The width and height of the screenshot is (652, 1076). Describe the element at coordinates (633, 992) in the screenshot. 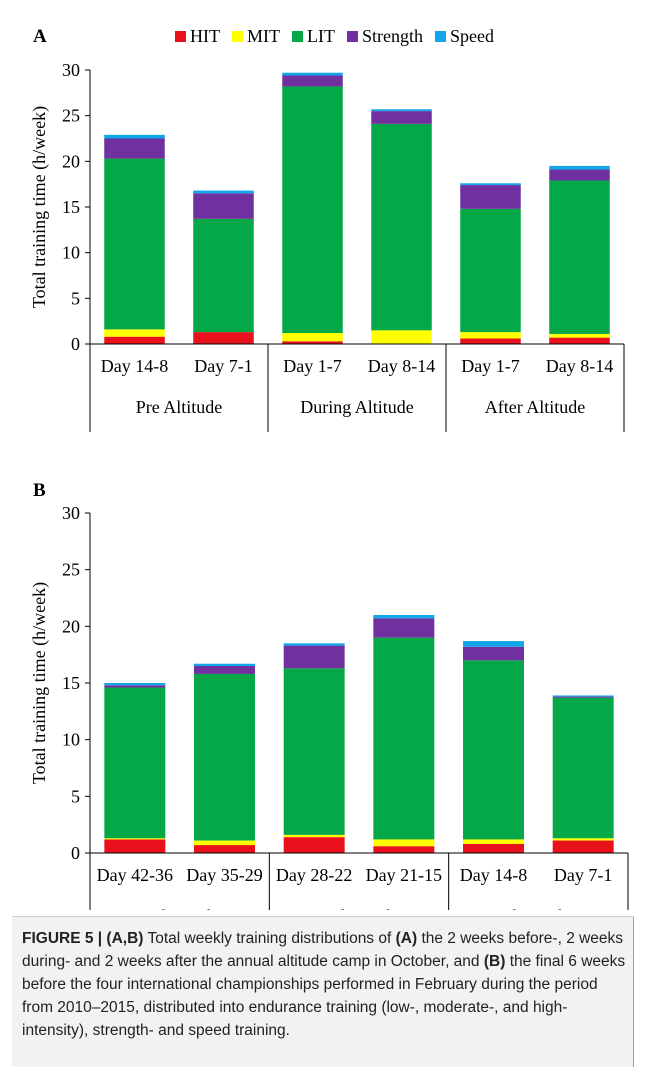

I see `caption-rule` at that location.